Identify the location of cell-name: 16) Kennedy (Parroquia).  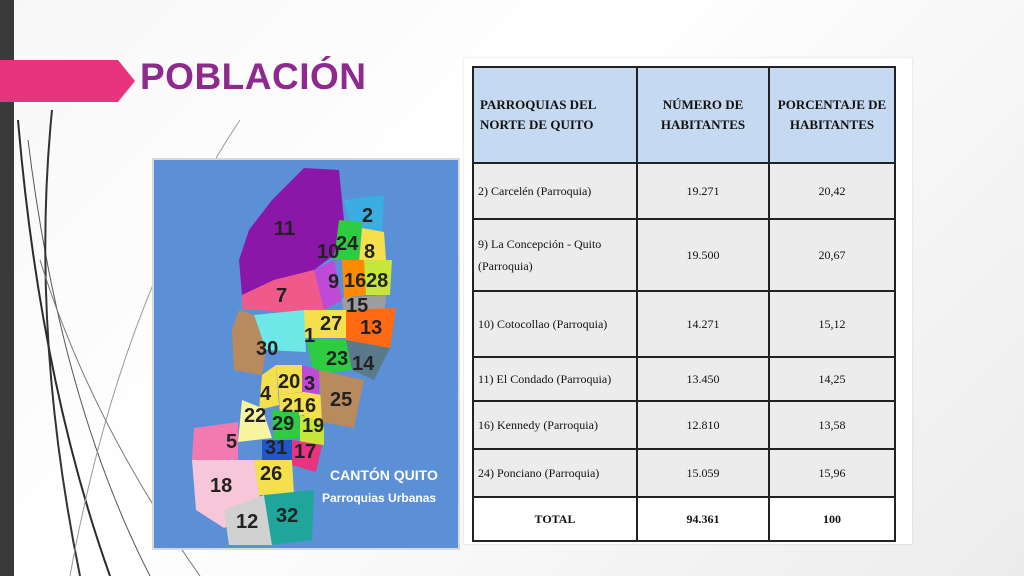
(555, 425).